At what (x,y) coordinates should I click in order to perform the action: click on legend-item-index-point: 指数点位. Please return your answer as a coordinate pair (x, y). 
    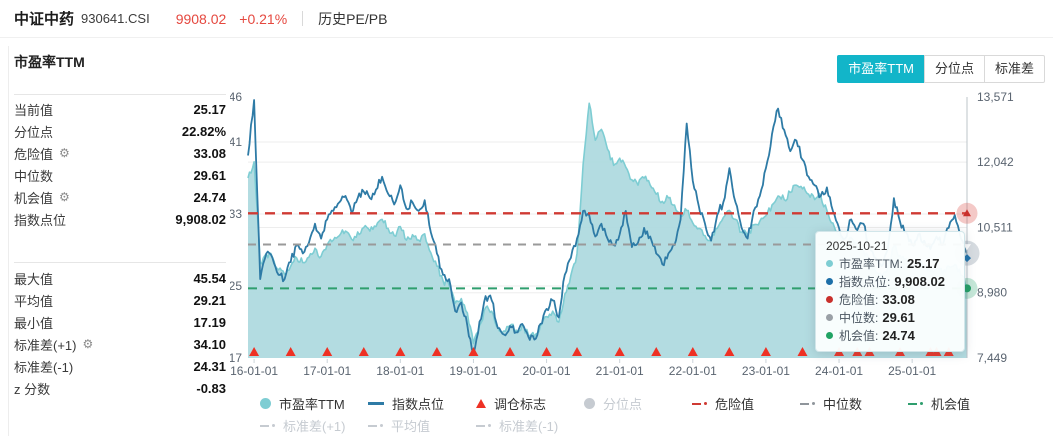
    Looking at the image, I should click on (418, 403).